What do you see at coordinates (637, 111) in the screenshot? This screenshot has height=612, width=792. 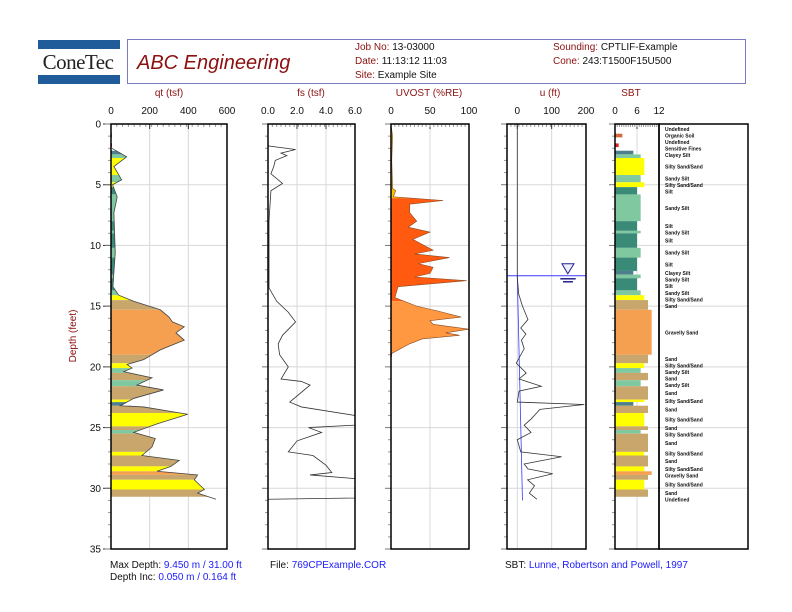 I see `sbt-tick-label: 6` at bounding box center [637, 111].